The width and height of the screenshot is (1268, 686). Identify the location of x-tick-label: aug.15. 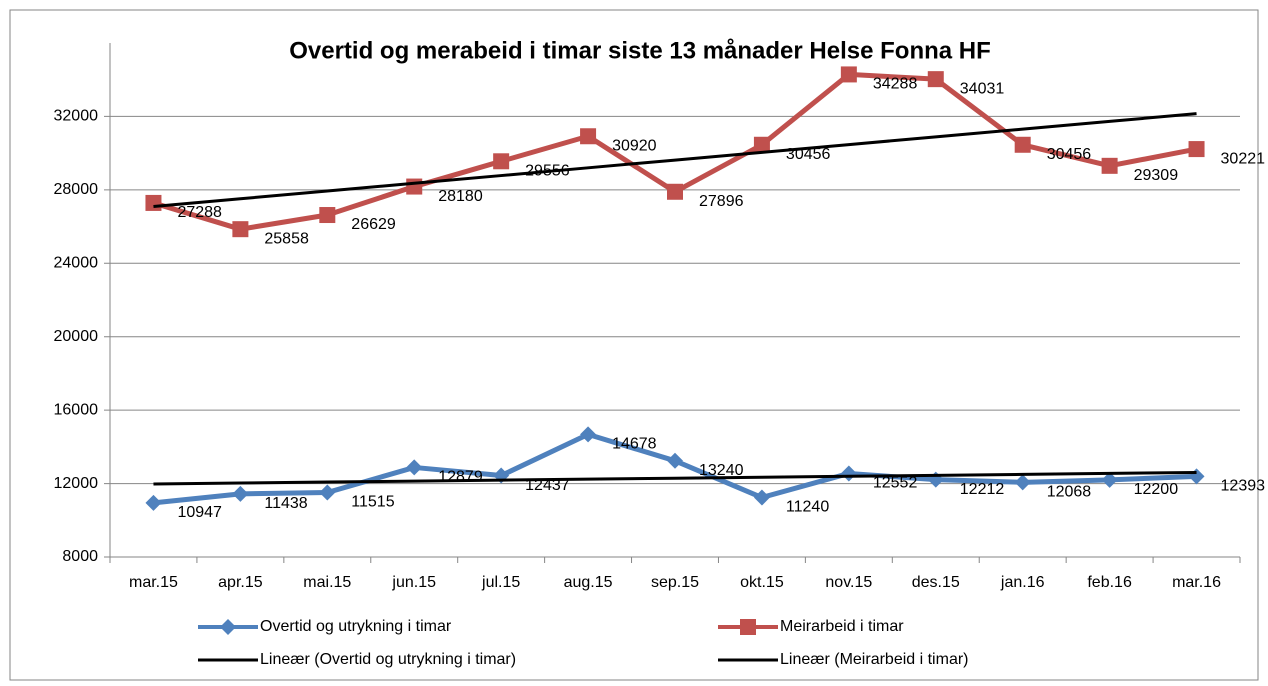
(588, 582).